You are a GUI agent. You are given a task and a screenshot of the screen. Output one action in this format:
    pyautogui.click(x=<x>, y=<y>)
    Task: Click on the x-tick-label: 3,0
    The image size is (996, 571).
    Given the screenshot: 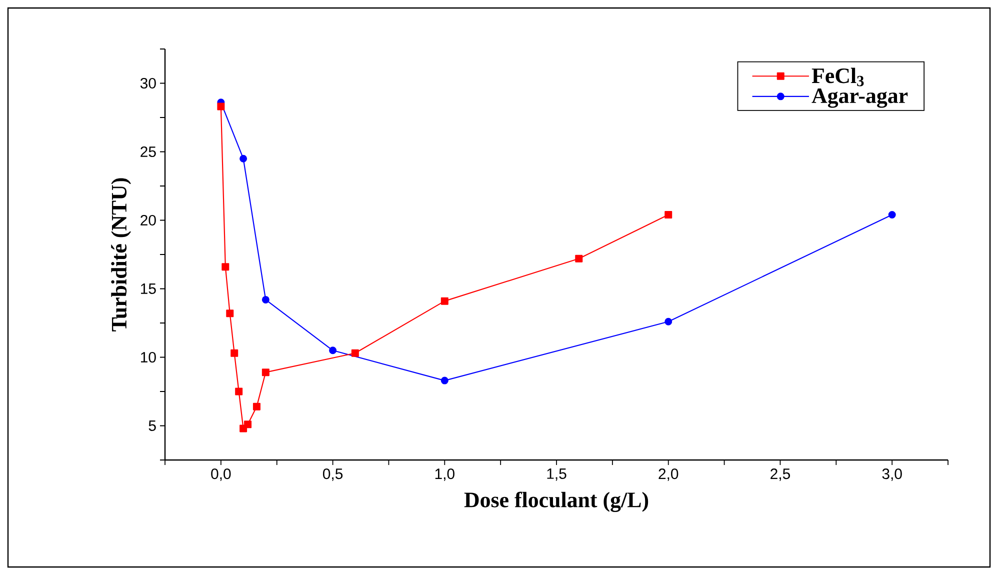 What is the action you would take?
    pyautogui.click(x=892, y=474)
    